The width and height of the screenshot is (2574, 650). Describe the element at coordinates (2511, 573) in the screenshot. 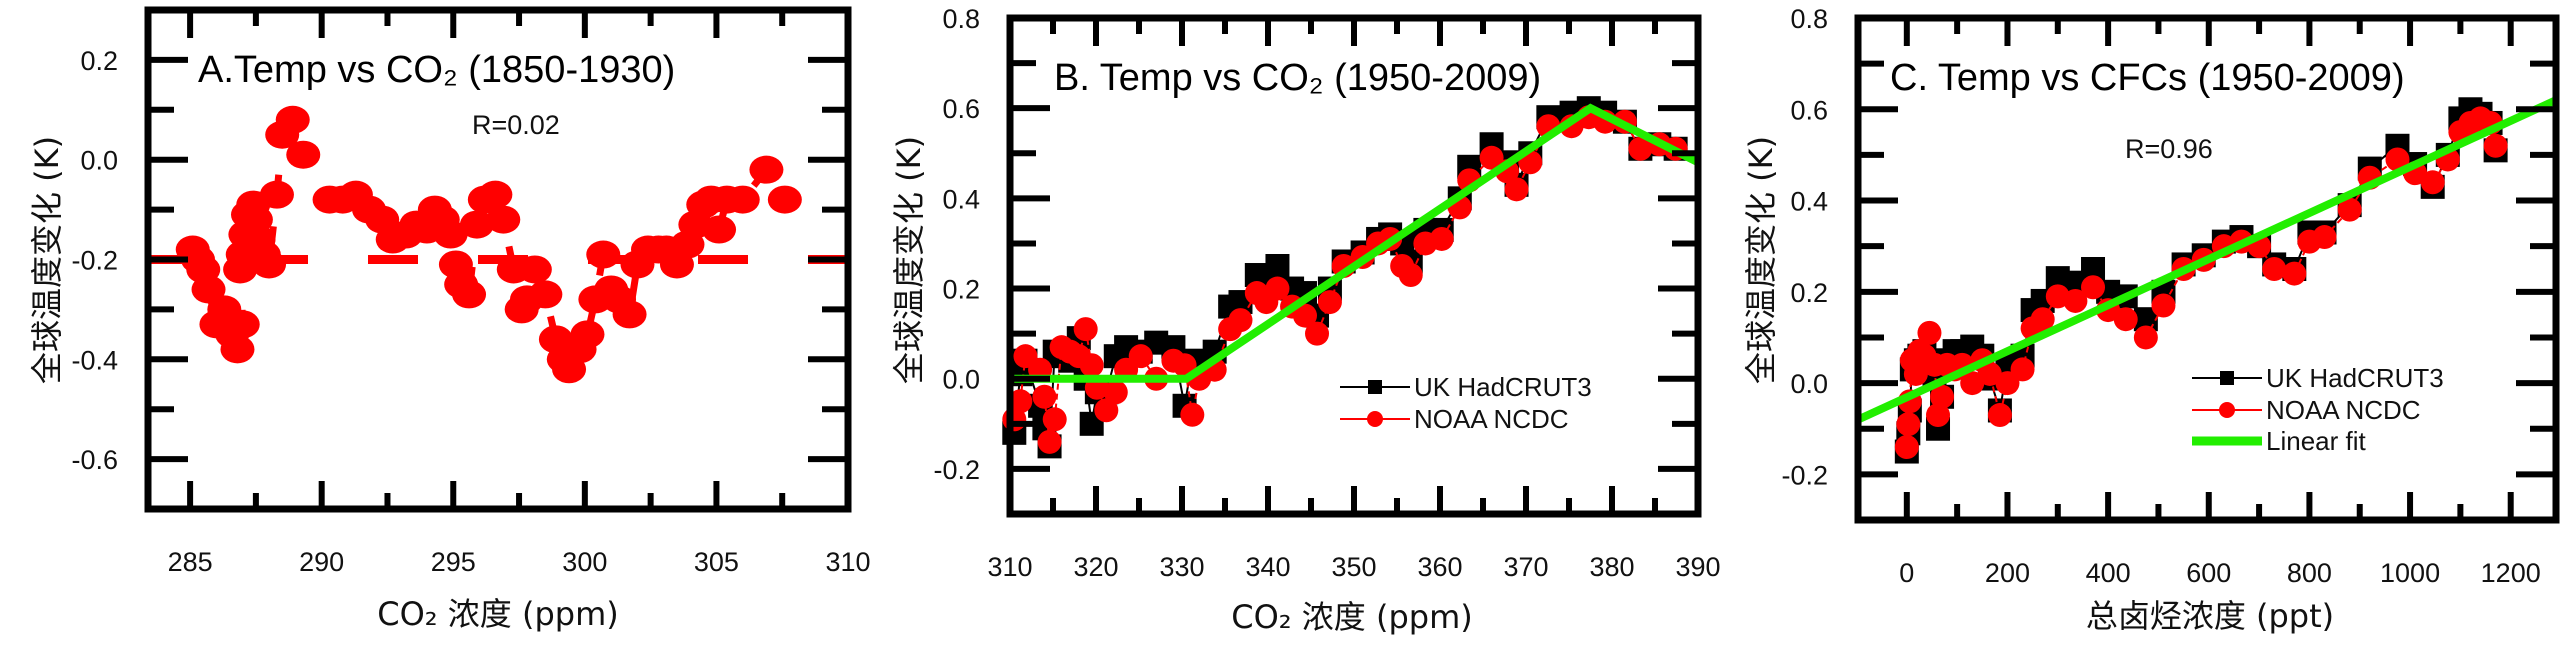

I see `x-tick-label: 1200` at that location.